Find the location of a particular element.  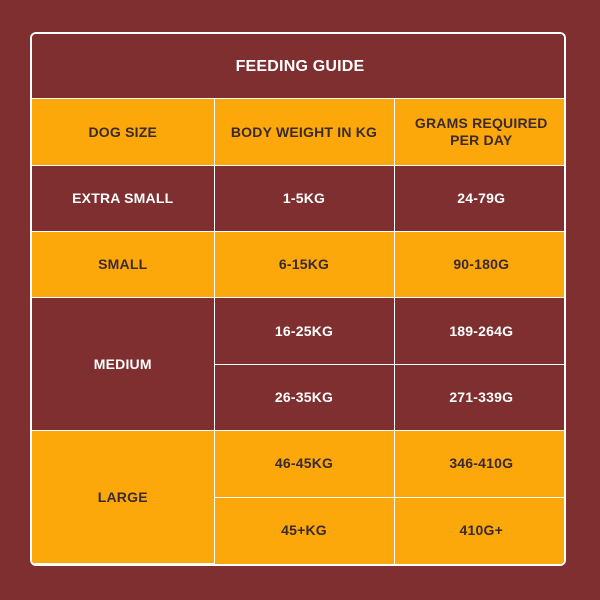

weight-cell: 1-5KG is located at coordinates (304, 198).